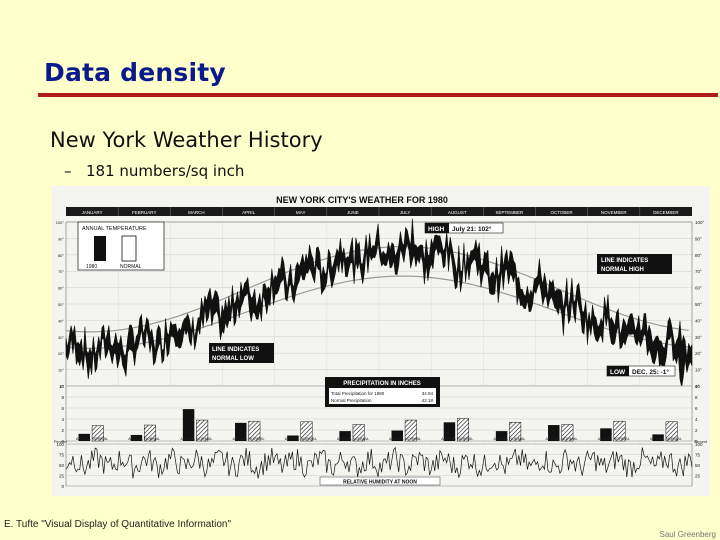 The height and width of the screenshot is (540, 720). Describe the element at coordinates (618, 372) in the screenshot. I see `record-low-label: LOW` at that location.